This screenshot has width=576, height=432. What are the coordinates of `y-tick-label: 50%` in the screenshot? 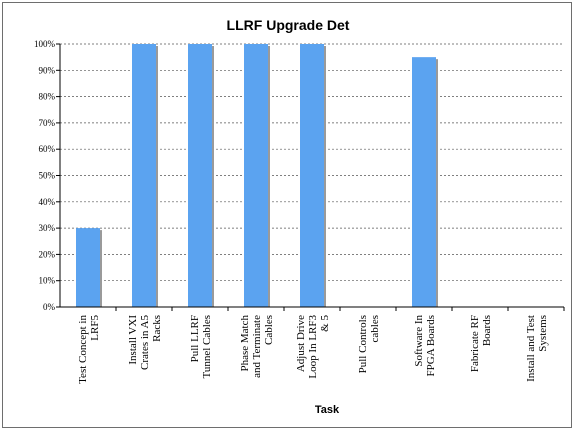 It's located at (47, 176).